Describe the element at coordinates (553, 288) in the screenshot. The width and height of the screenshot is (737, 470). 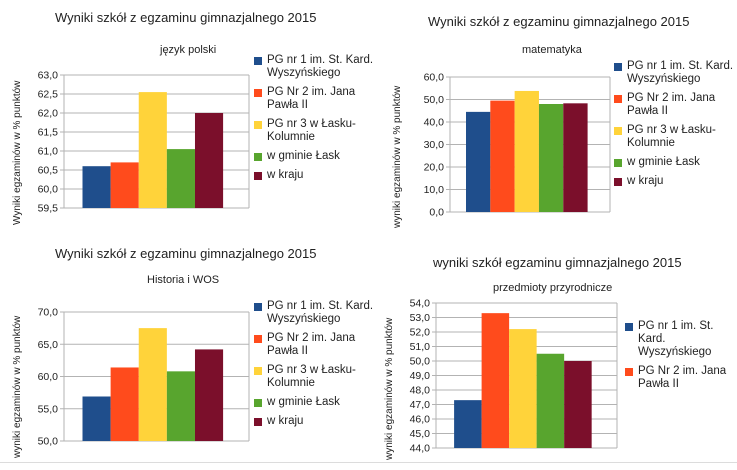
I see `chart-subtitle: przedmioty przyrodnicze` at that location.